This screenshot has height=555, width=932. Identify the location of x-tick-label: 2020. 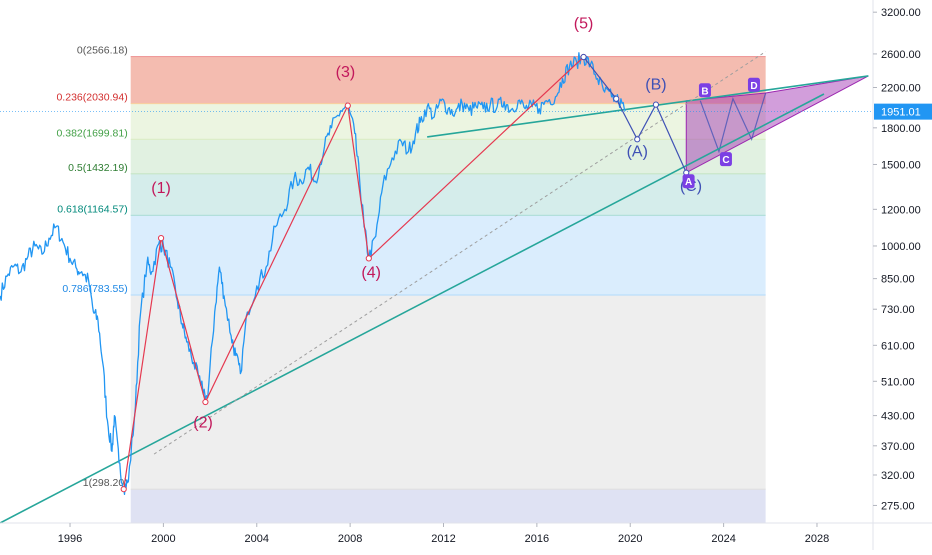
(630, 539).